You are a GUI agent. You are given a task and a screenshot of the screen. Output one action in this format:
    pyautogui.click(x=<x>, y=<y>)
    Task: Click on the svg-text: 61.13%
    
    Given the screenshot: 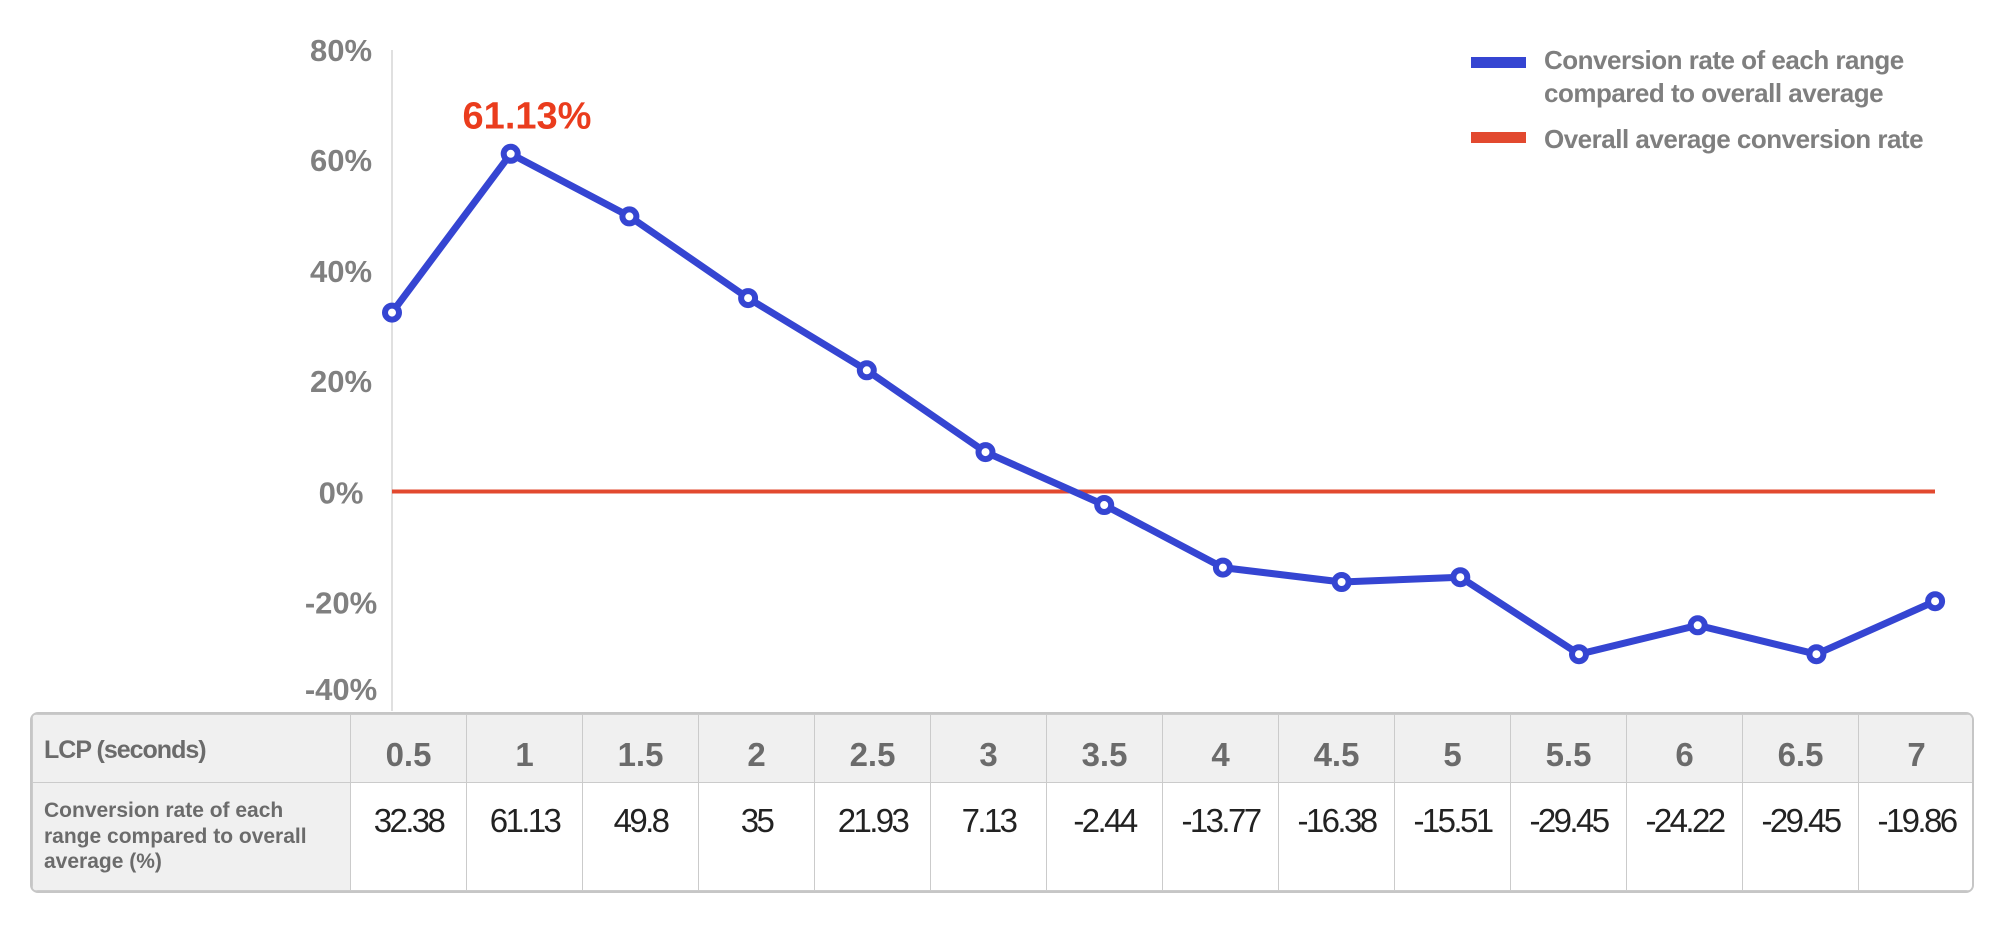 What is the action you would take?
    pyautogui.click(x=527, y=117)
    